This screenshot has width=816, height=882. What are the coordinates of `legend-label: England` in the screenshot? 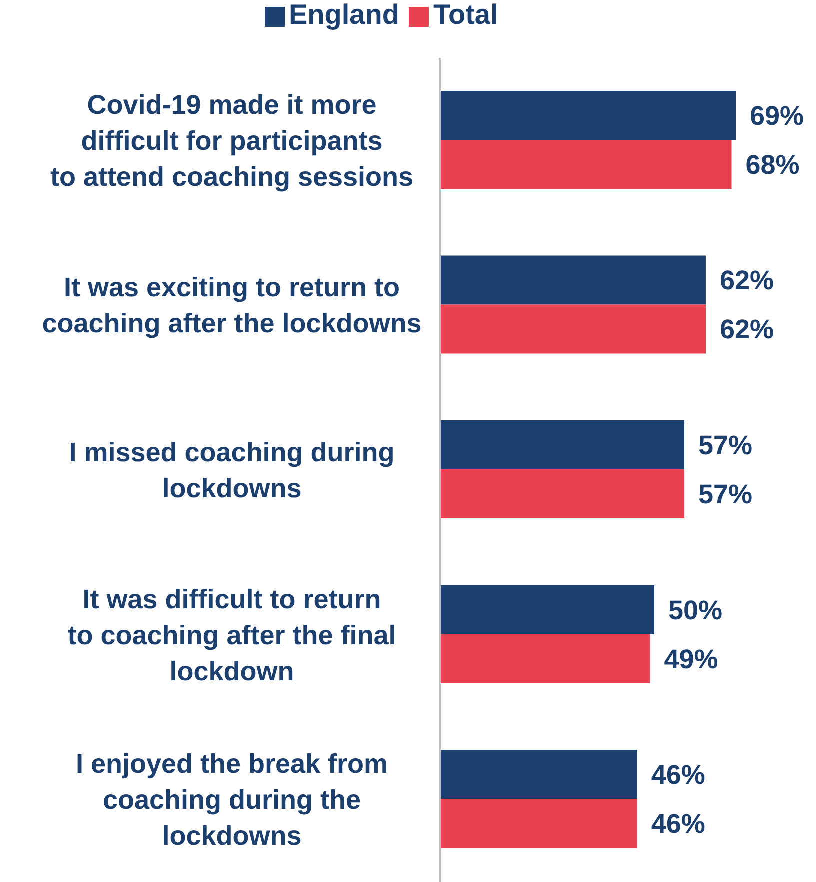 It's located at (344, 15).